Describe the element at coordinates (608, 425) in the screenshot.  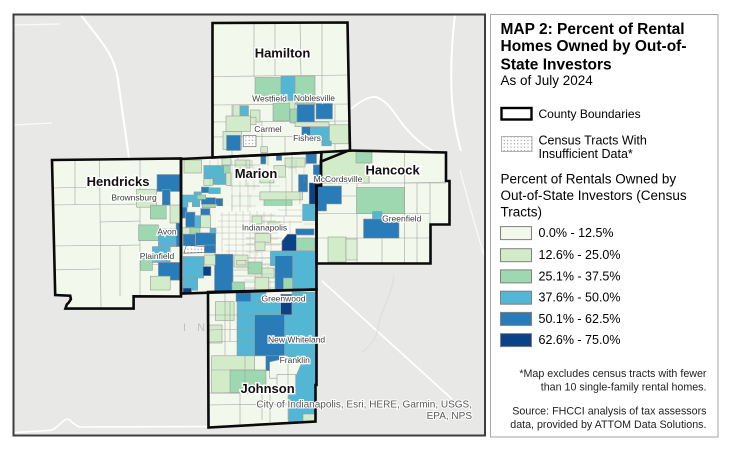
I see `svg-text:data, provided by ATTOM Data S: data, provided by ATTOM Data Solutions.` at that location.